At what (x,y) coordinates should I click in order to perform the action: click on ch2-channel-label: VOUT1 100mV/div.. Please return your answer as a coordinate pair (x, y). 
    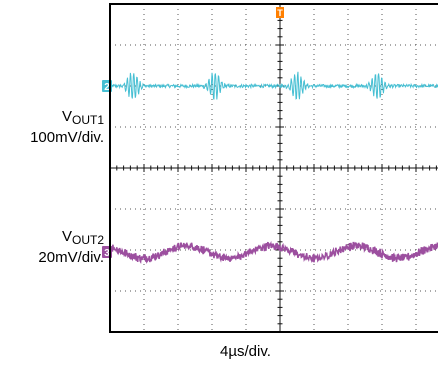
    Looking at the image, I should click on (52, 127).